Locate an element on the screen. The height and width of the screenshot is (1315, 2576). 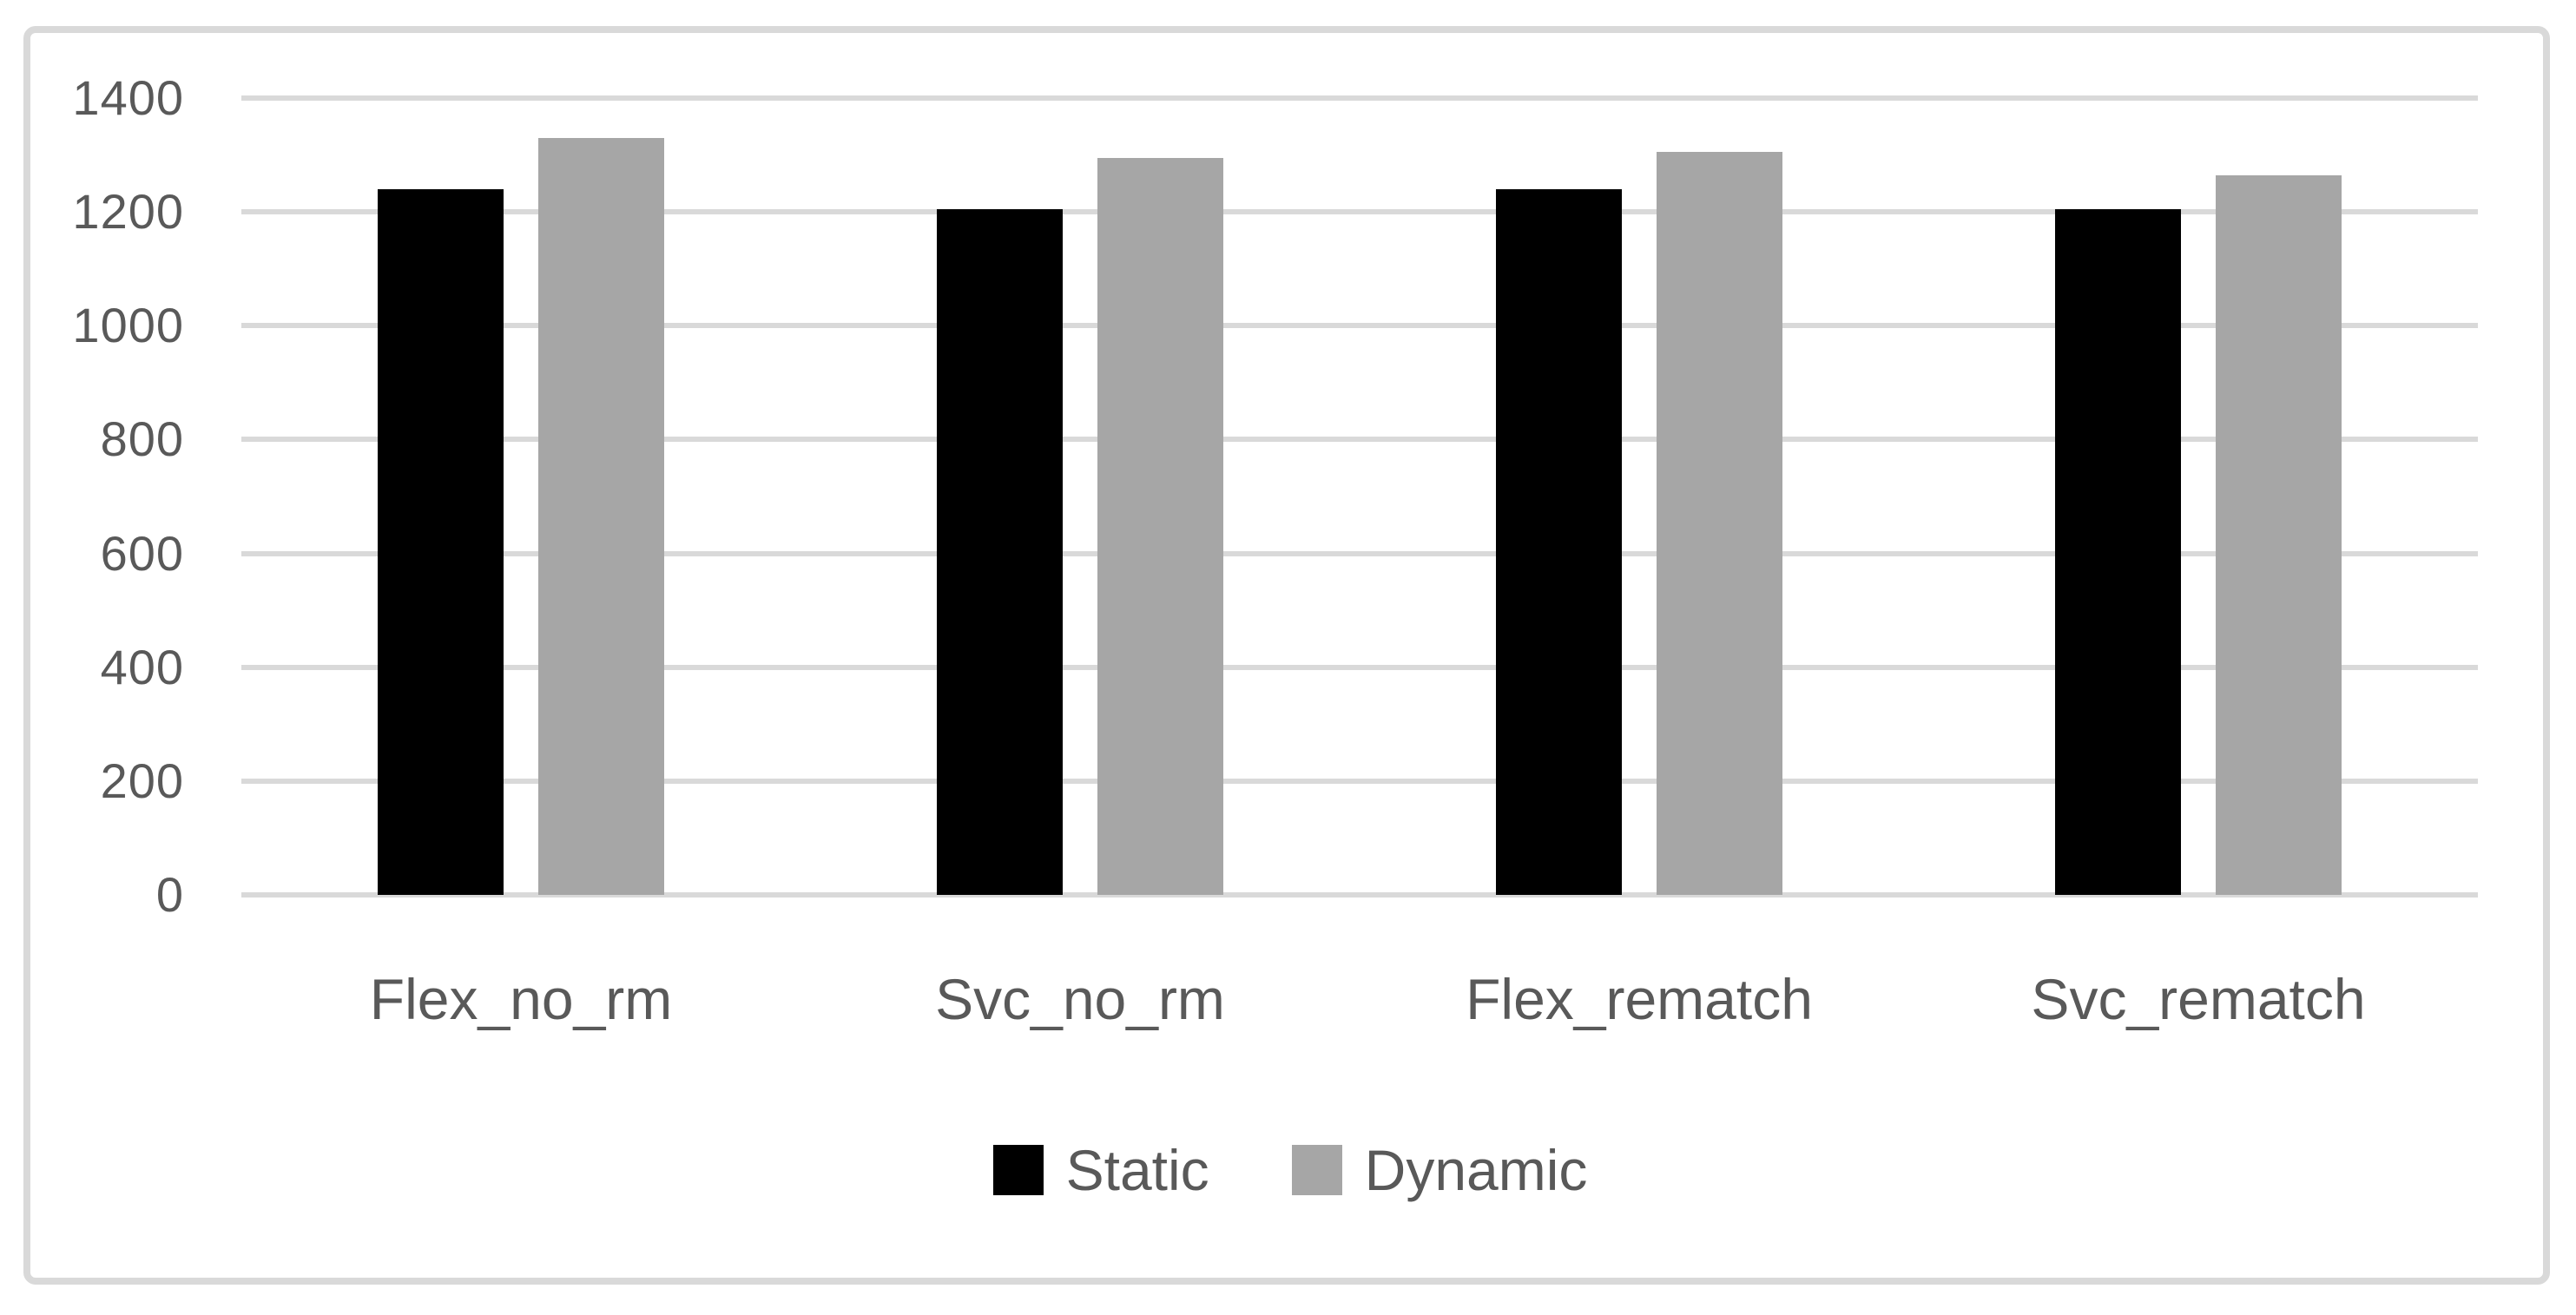
legend-label-dynamic: Dynamic is located at coordinates (1476, 1170).